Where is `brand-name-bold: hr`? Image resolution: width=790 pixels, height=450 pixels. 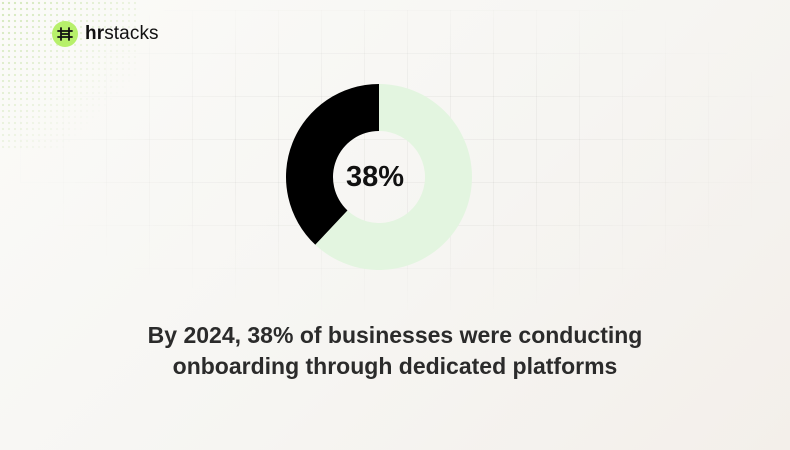 brand-name-bold: hr is located at coordinates (95, 33).